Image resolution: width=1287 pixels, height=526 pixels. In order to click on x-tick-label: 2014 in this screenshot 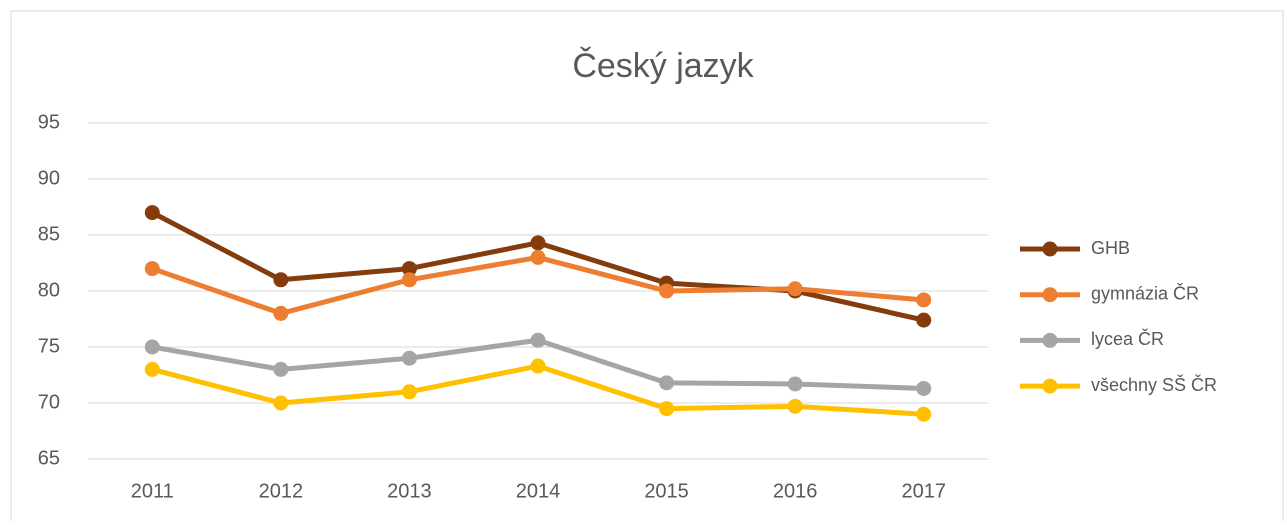, I will do `click(538, 491)`.